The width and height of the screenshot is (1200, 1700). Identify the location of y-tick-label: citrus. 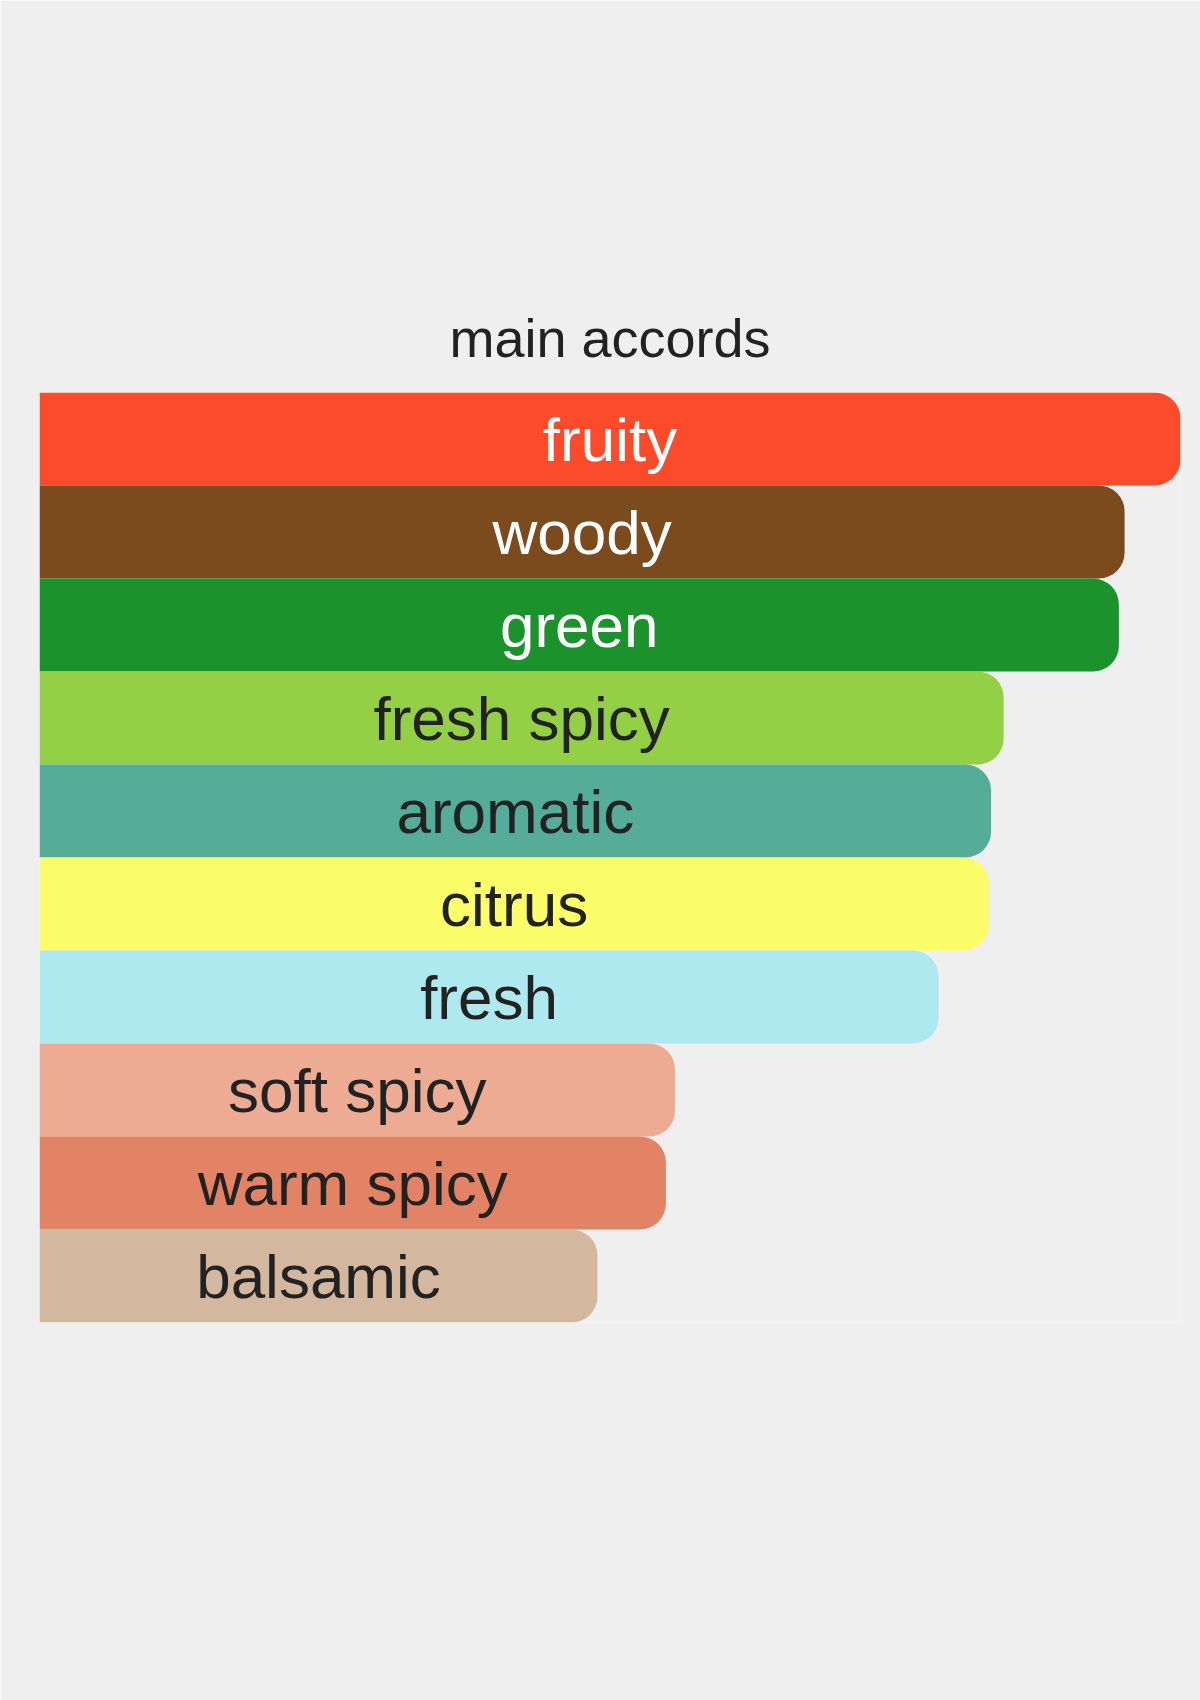
(514, 904).